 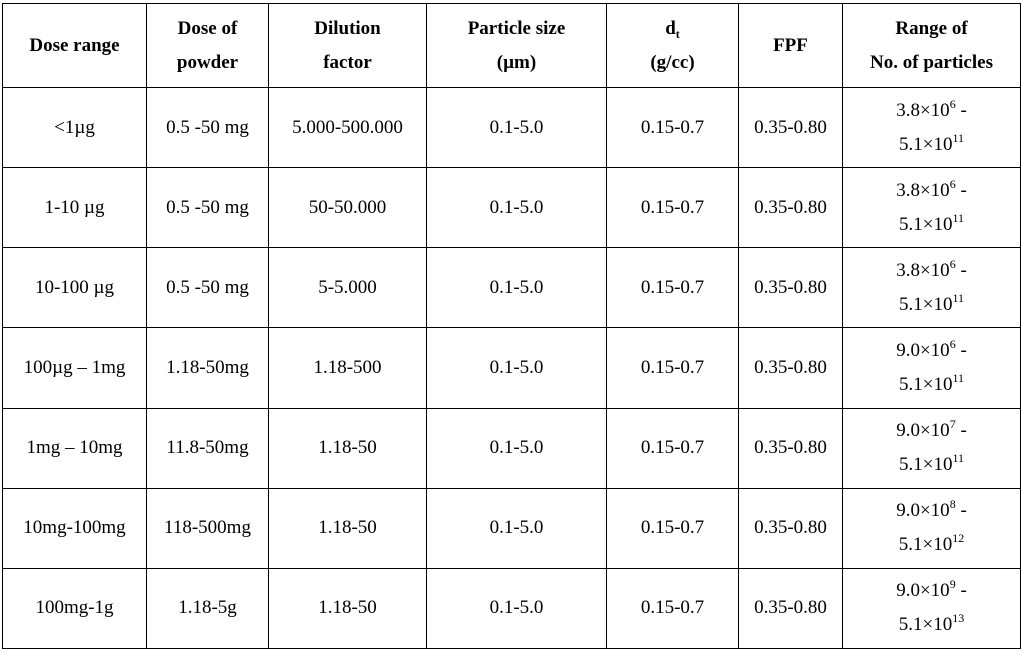 I want to click on cell-dose-range: 100µg – 1mg, so click(x=74, y=368).